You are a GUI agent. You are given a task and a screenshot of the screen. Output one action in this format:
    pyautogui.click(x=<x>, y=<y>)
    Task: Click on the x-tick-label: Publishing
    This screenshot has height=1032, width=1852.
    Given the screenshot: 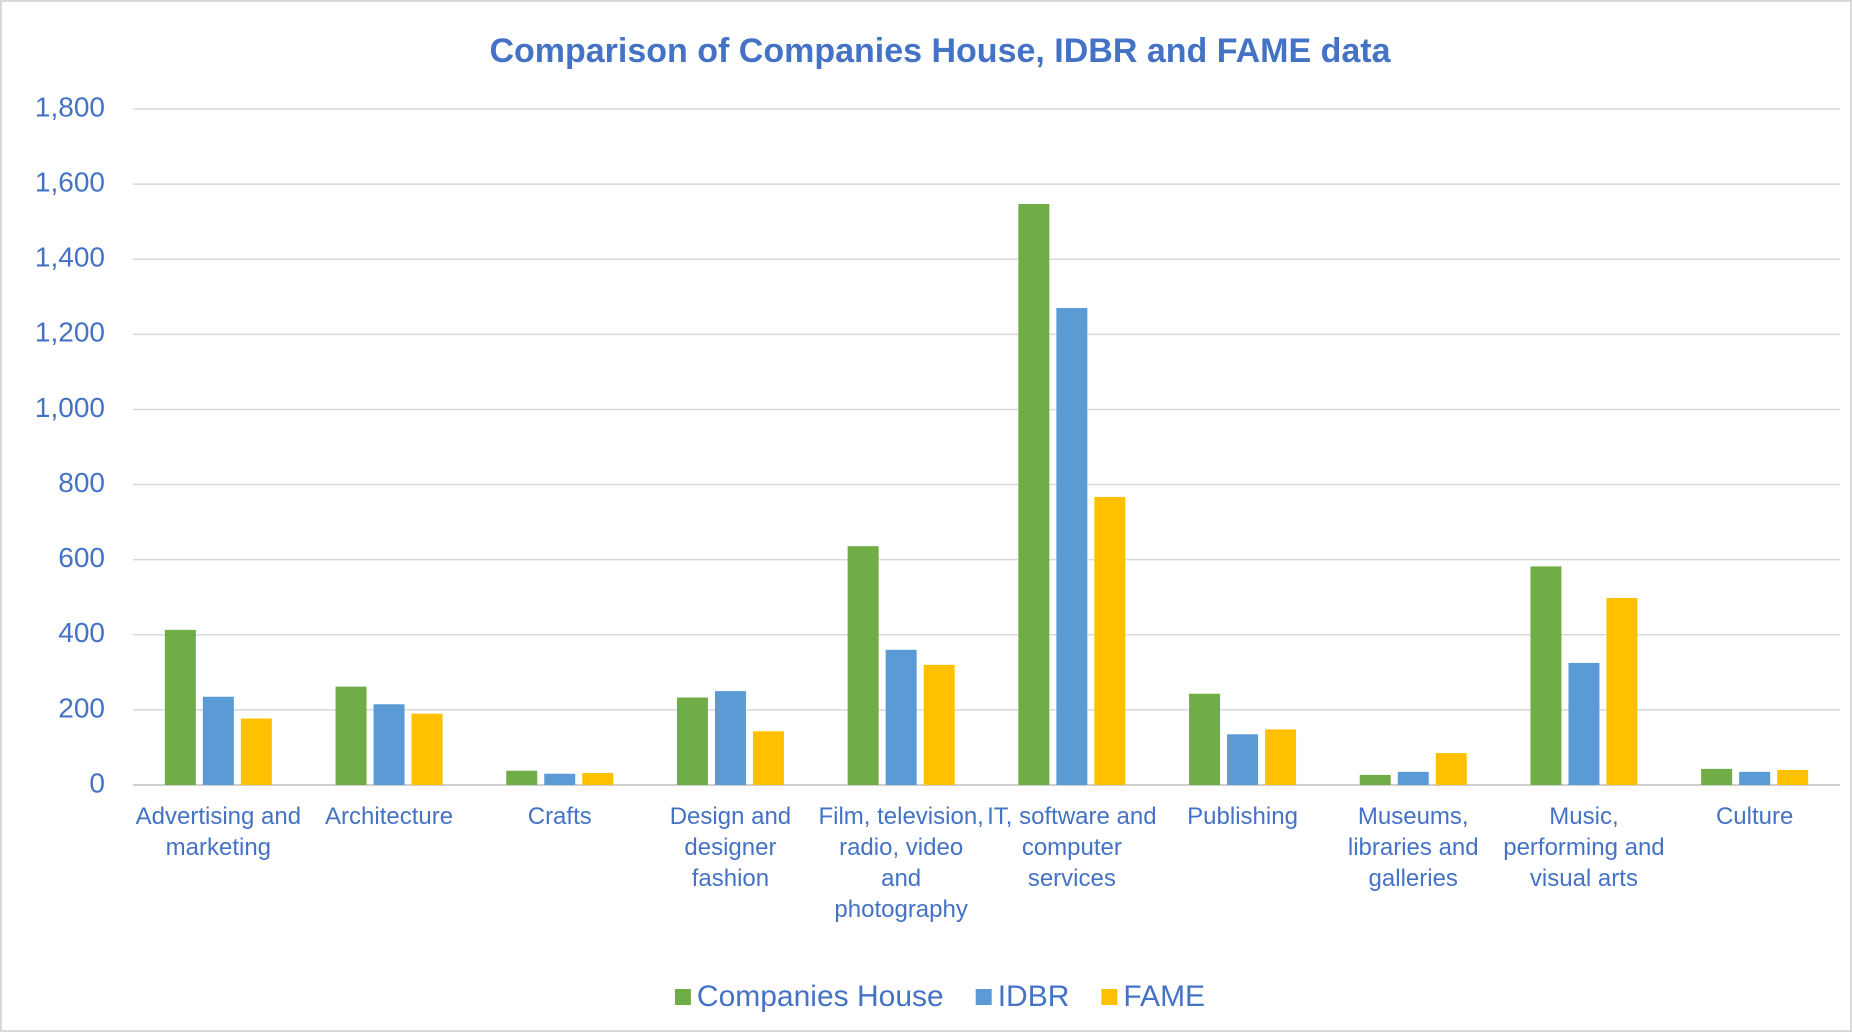 What is the action you would take?
    pyautogui.click(x=1242, y=816)
    